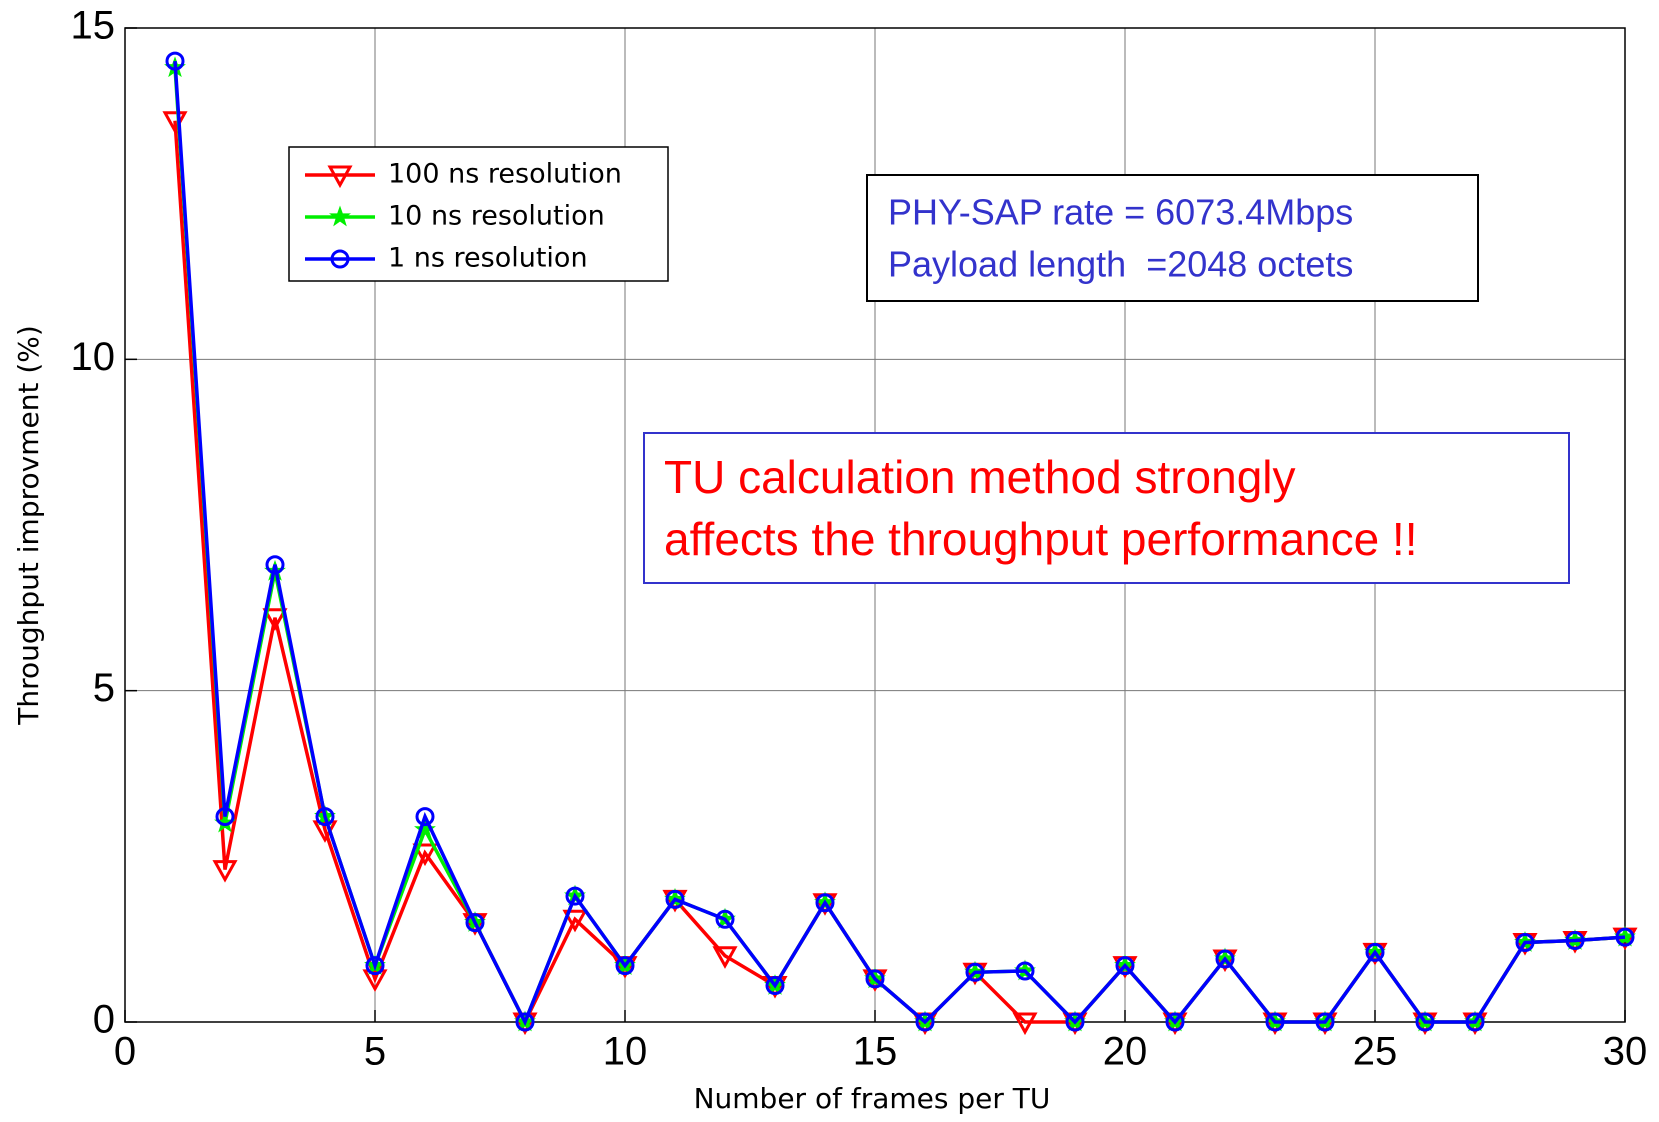  I want to click on annotation-text: affects the throughput performance !!, so click(1041, 539).